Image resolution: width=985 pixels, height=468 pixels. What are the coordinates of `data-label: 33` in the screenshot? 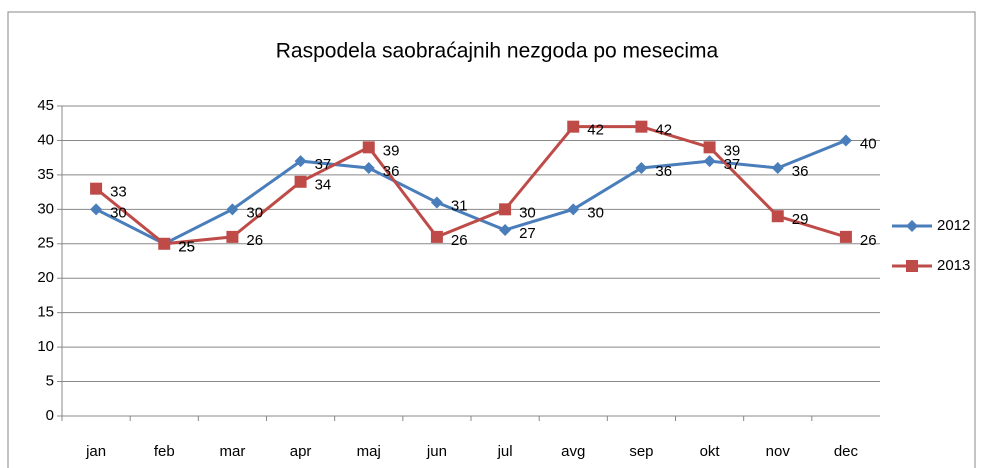 It's located at (118, 192).